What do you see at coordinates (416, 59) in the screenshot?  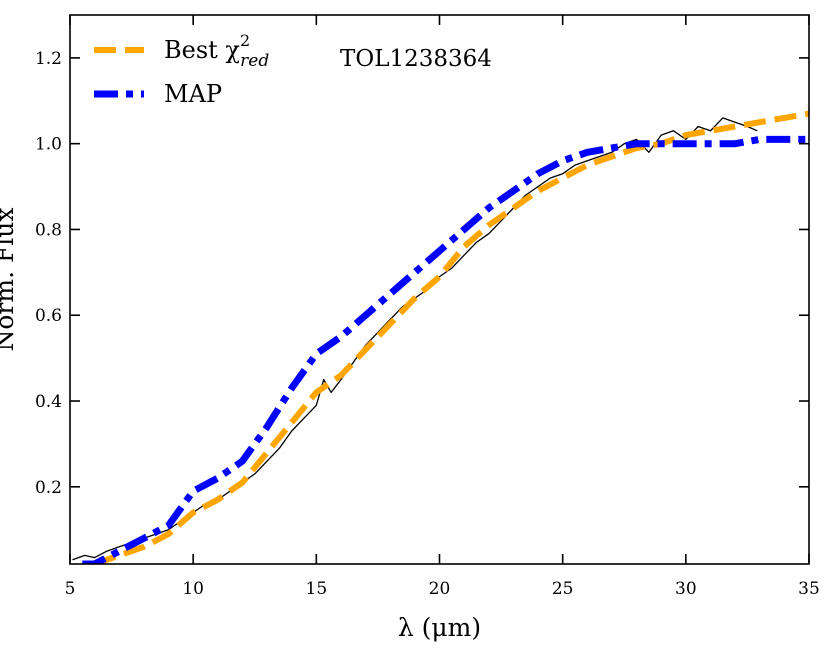 I see `target-name-annotation: TOL1238364` at bounding box center [416, 59].